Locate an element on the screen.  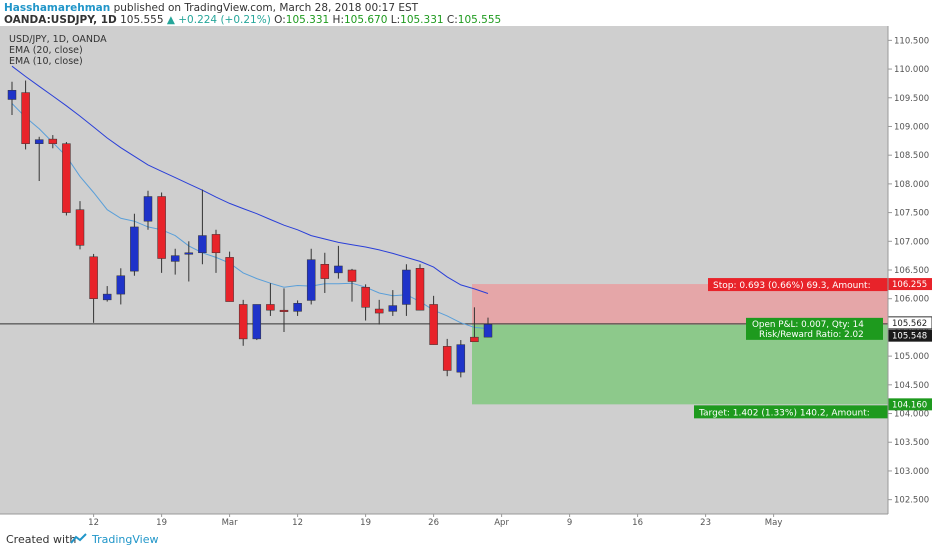
close-label: C: is located at coordinates (452, 20).